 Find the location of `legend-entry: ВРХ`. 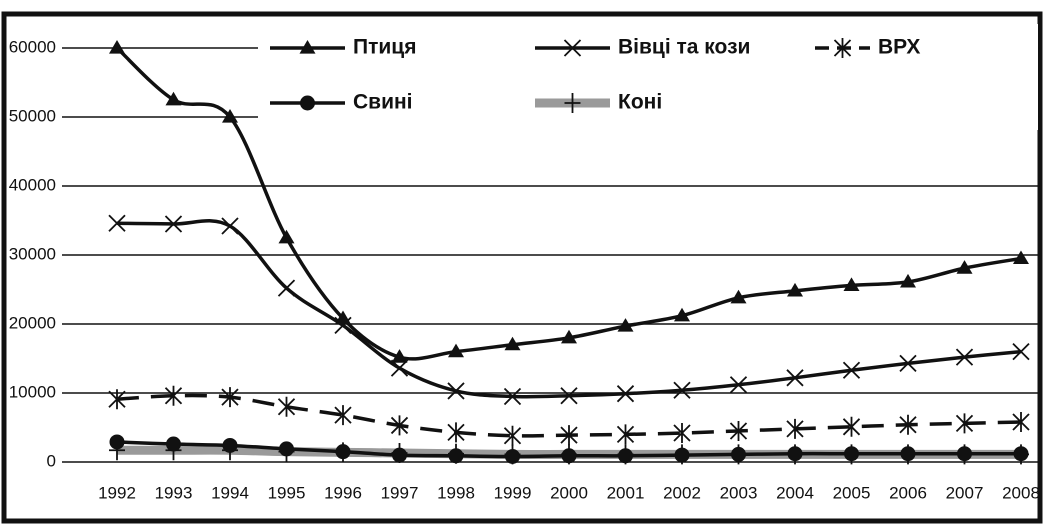

legend-entry: ВРХ is located at coordinates (867, 47).